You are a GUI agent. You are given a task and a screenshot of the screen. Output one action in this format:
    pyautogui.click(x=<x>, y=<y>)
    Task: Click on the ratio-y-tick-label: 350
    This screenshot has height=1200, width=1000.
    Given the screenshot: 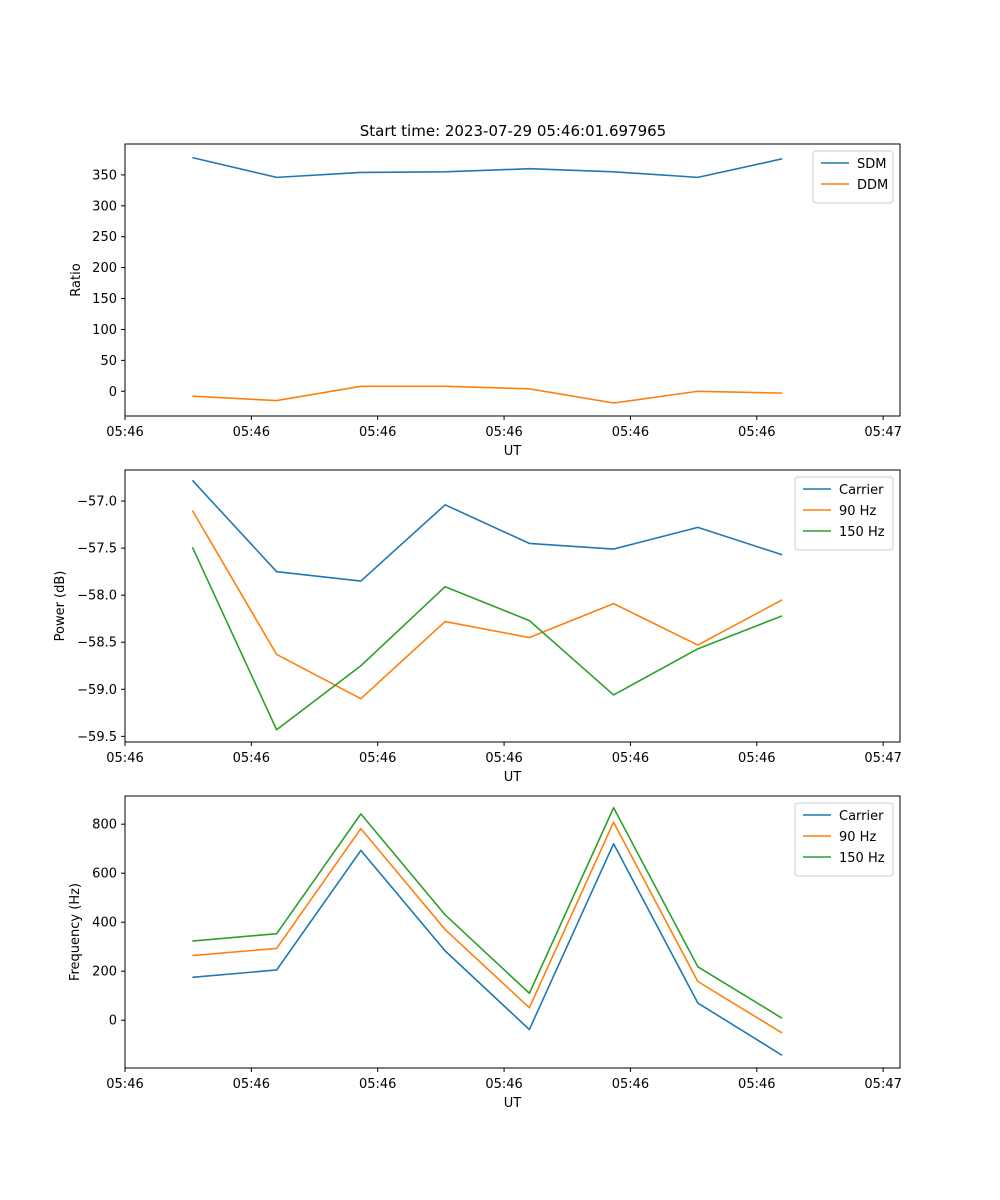 What is the action you would take?
    pyautogui.click(x=104, y=175)
    